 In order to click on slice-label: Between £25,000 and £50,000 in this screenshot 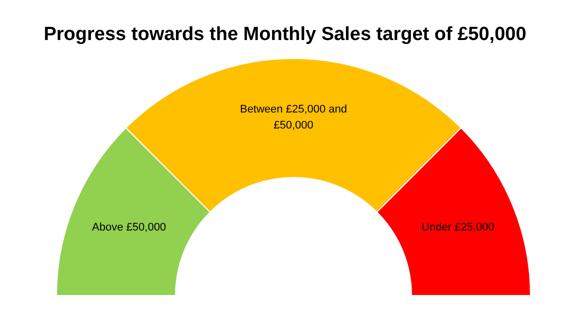, I will do `click(294, 118)`.